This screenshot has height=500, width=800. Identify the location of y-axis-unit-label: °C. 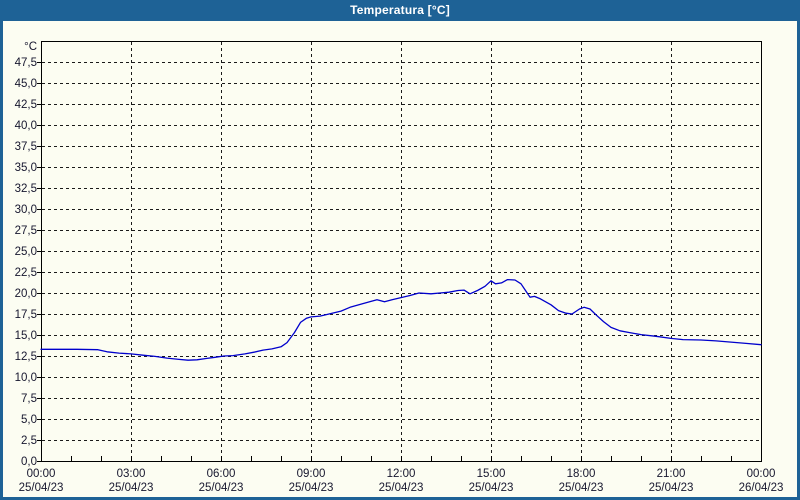
(30, 47).